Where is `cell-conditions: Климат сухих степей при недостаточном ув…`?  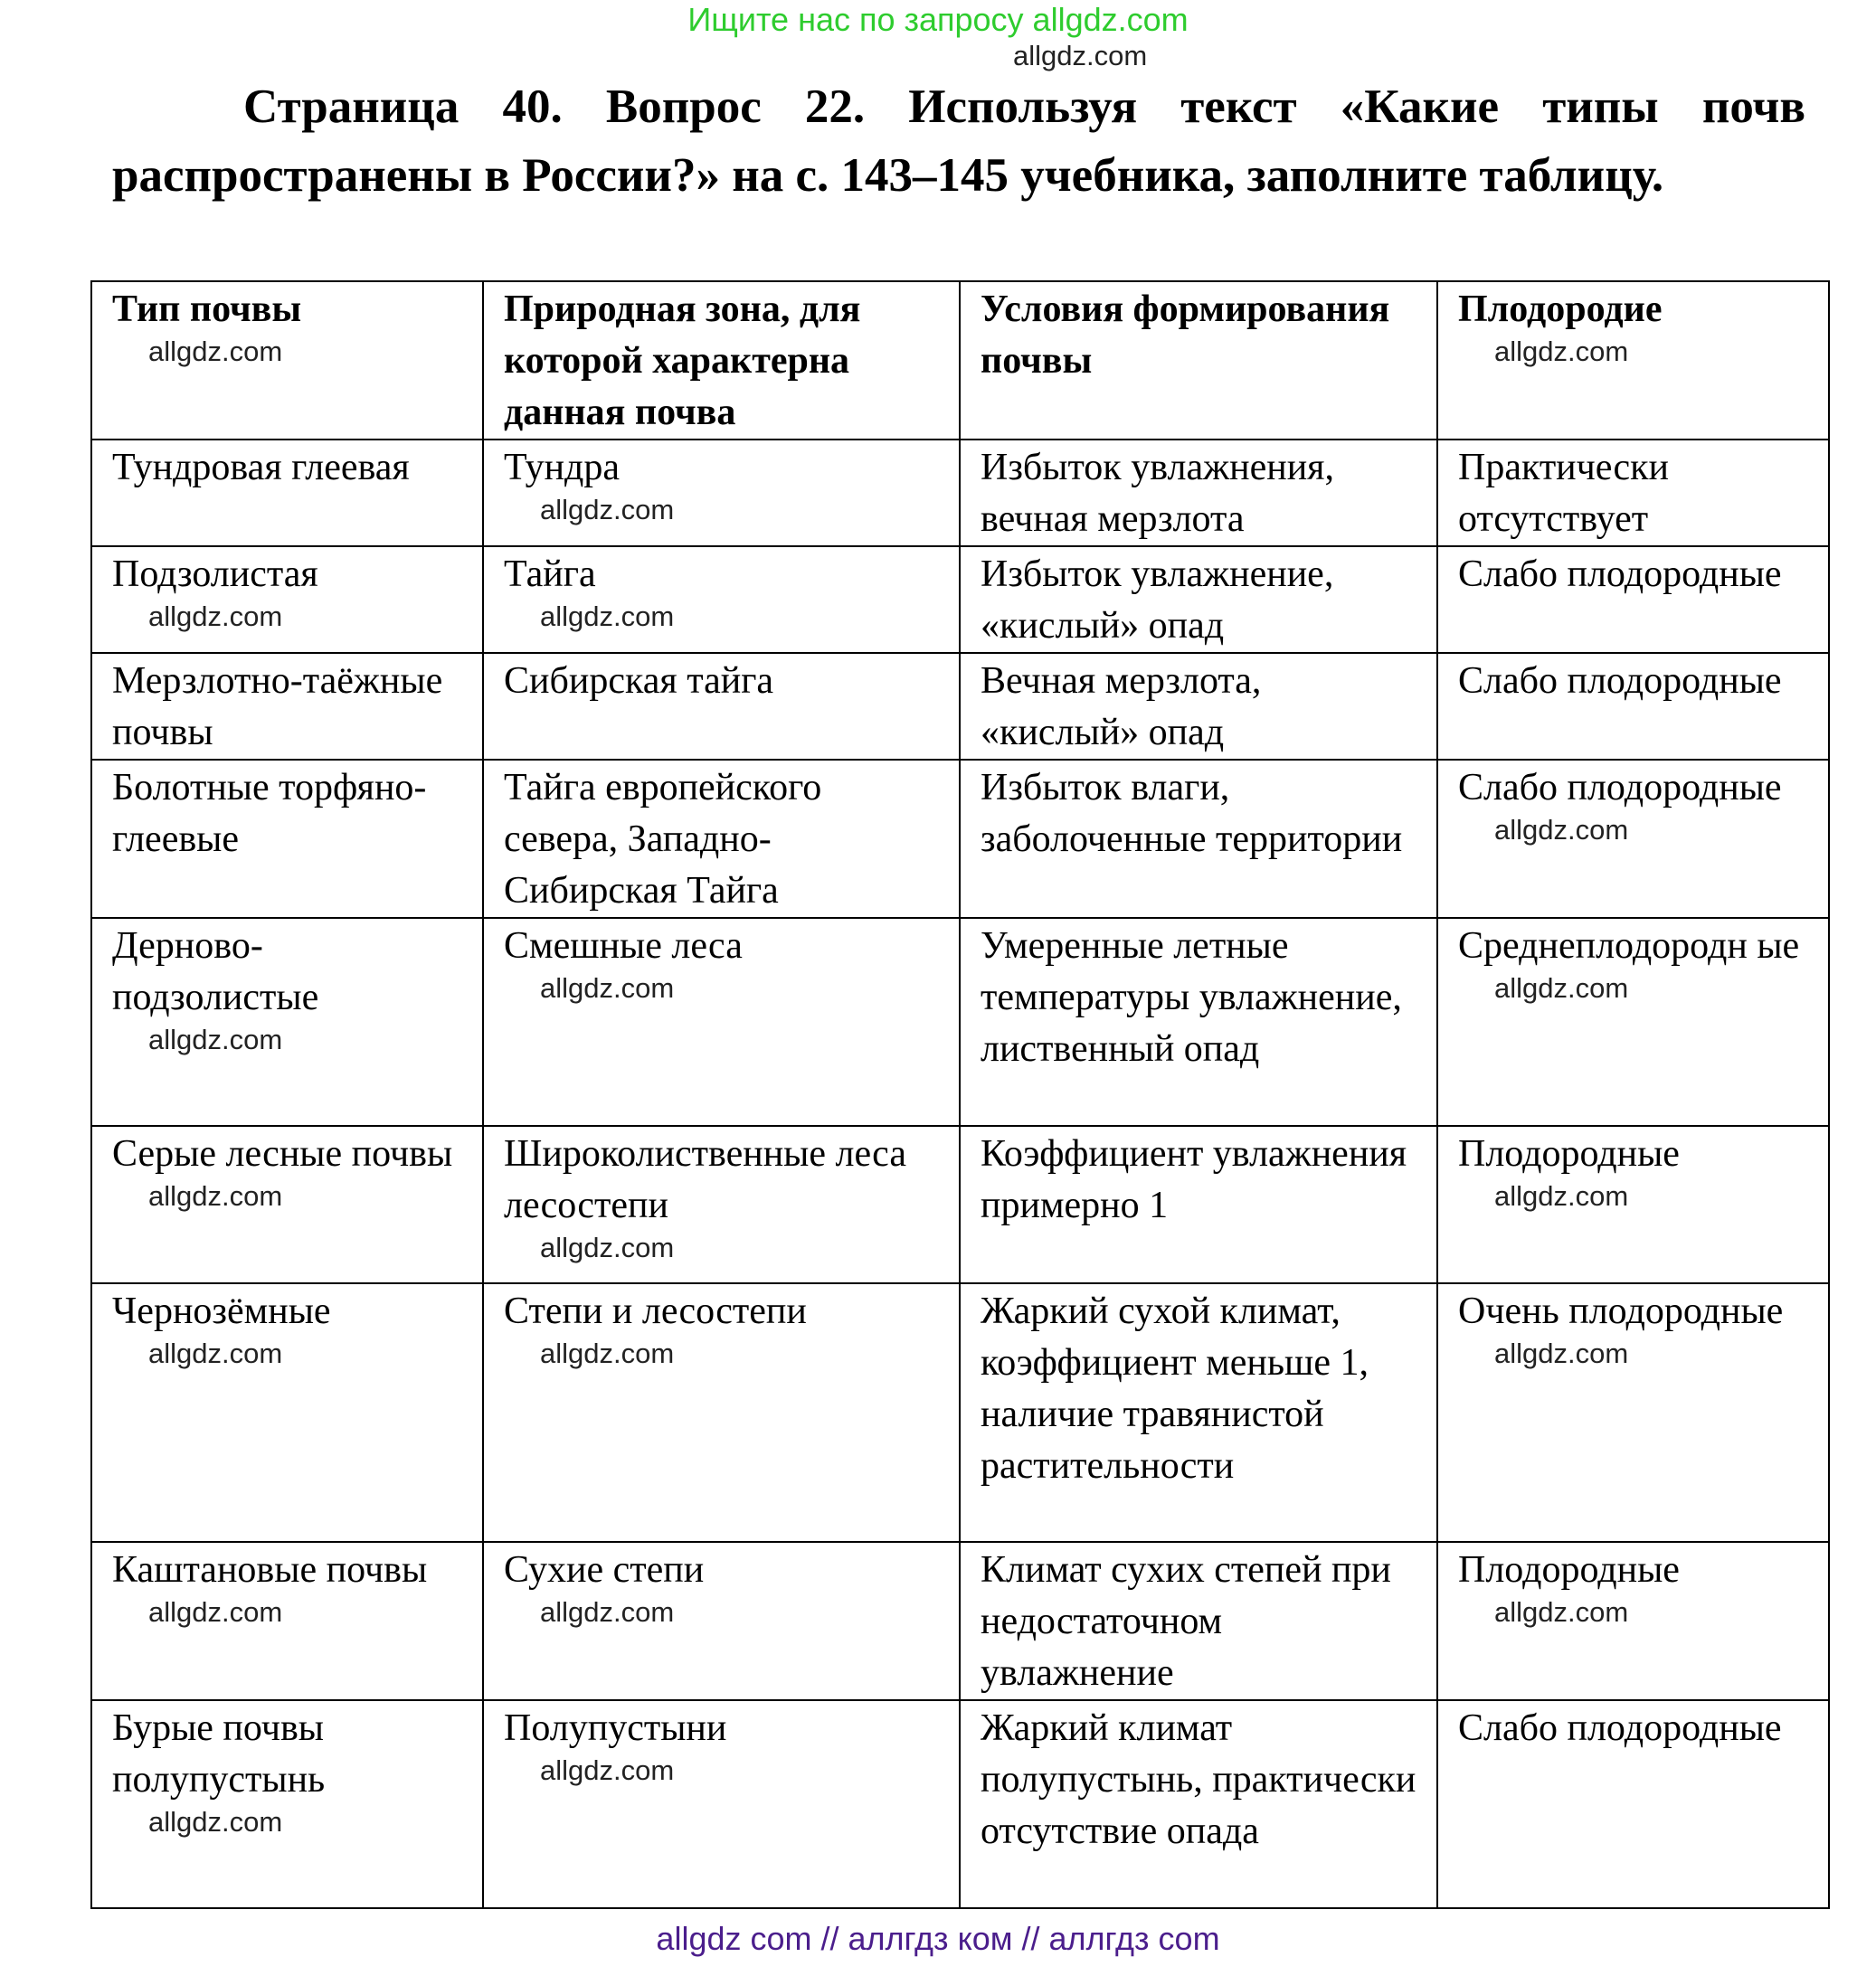
cell-conditions: Климат сухих степей при недостаточном ув… is located at coordinates (1198, 1621).